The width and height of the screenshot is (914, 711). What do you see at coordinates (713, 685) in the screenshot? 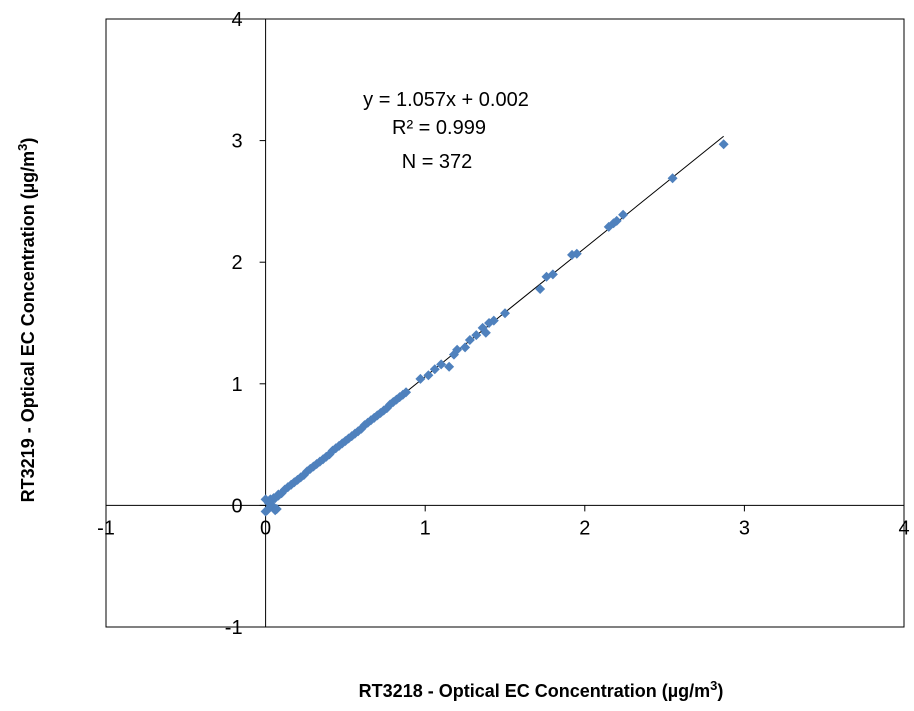
I see `x-axis-label-superscript: 3` at bounding box center [713, 685].